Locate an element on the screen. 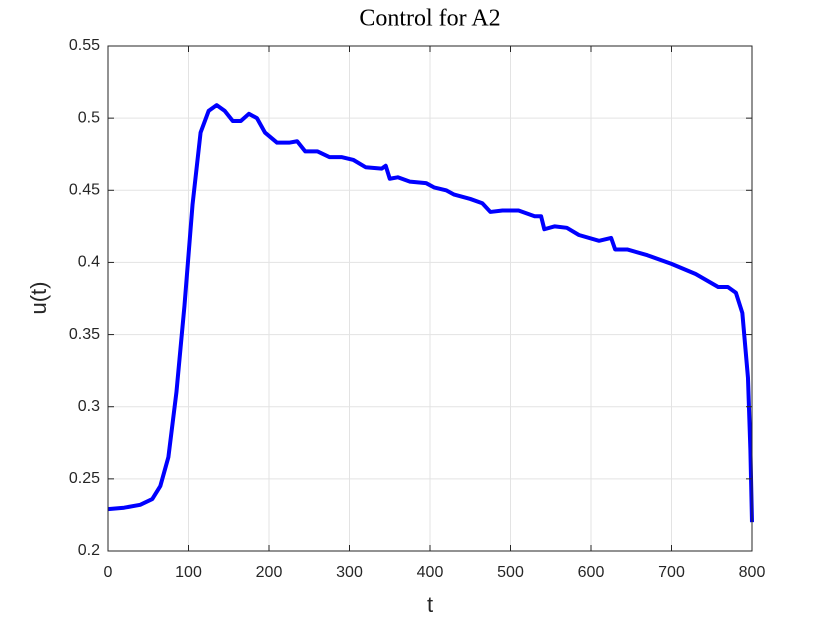 The height and width of the screenshot is (623, 830). y-tick-label: 0.4 is located at coordinates (89, 262).